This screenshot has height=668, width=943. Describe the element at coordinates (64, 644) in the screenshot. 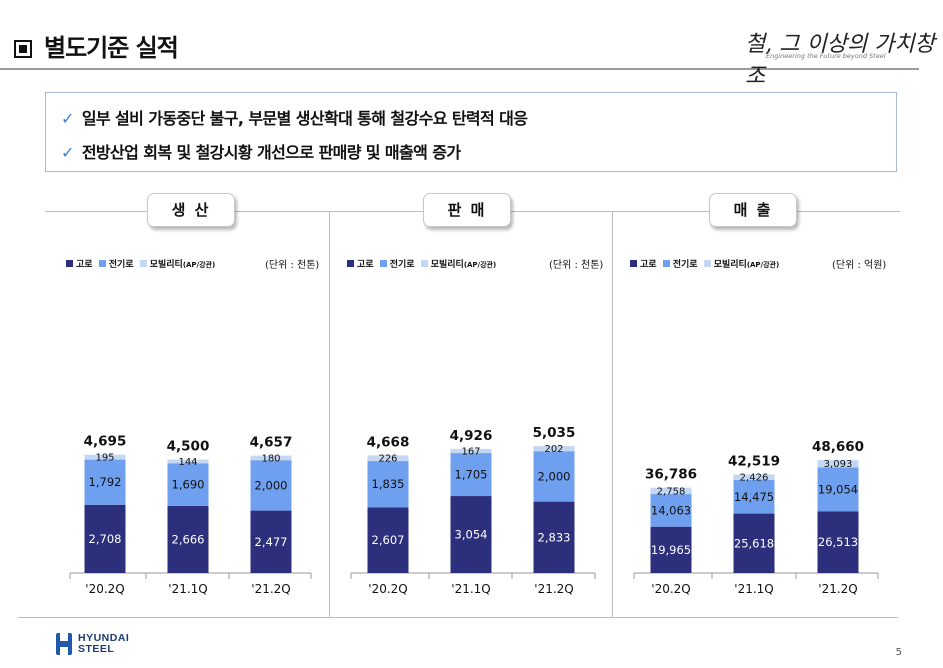

I see `hyundai-h-icon` at that location.